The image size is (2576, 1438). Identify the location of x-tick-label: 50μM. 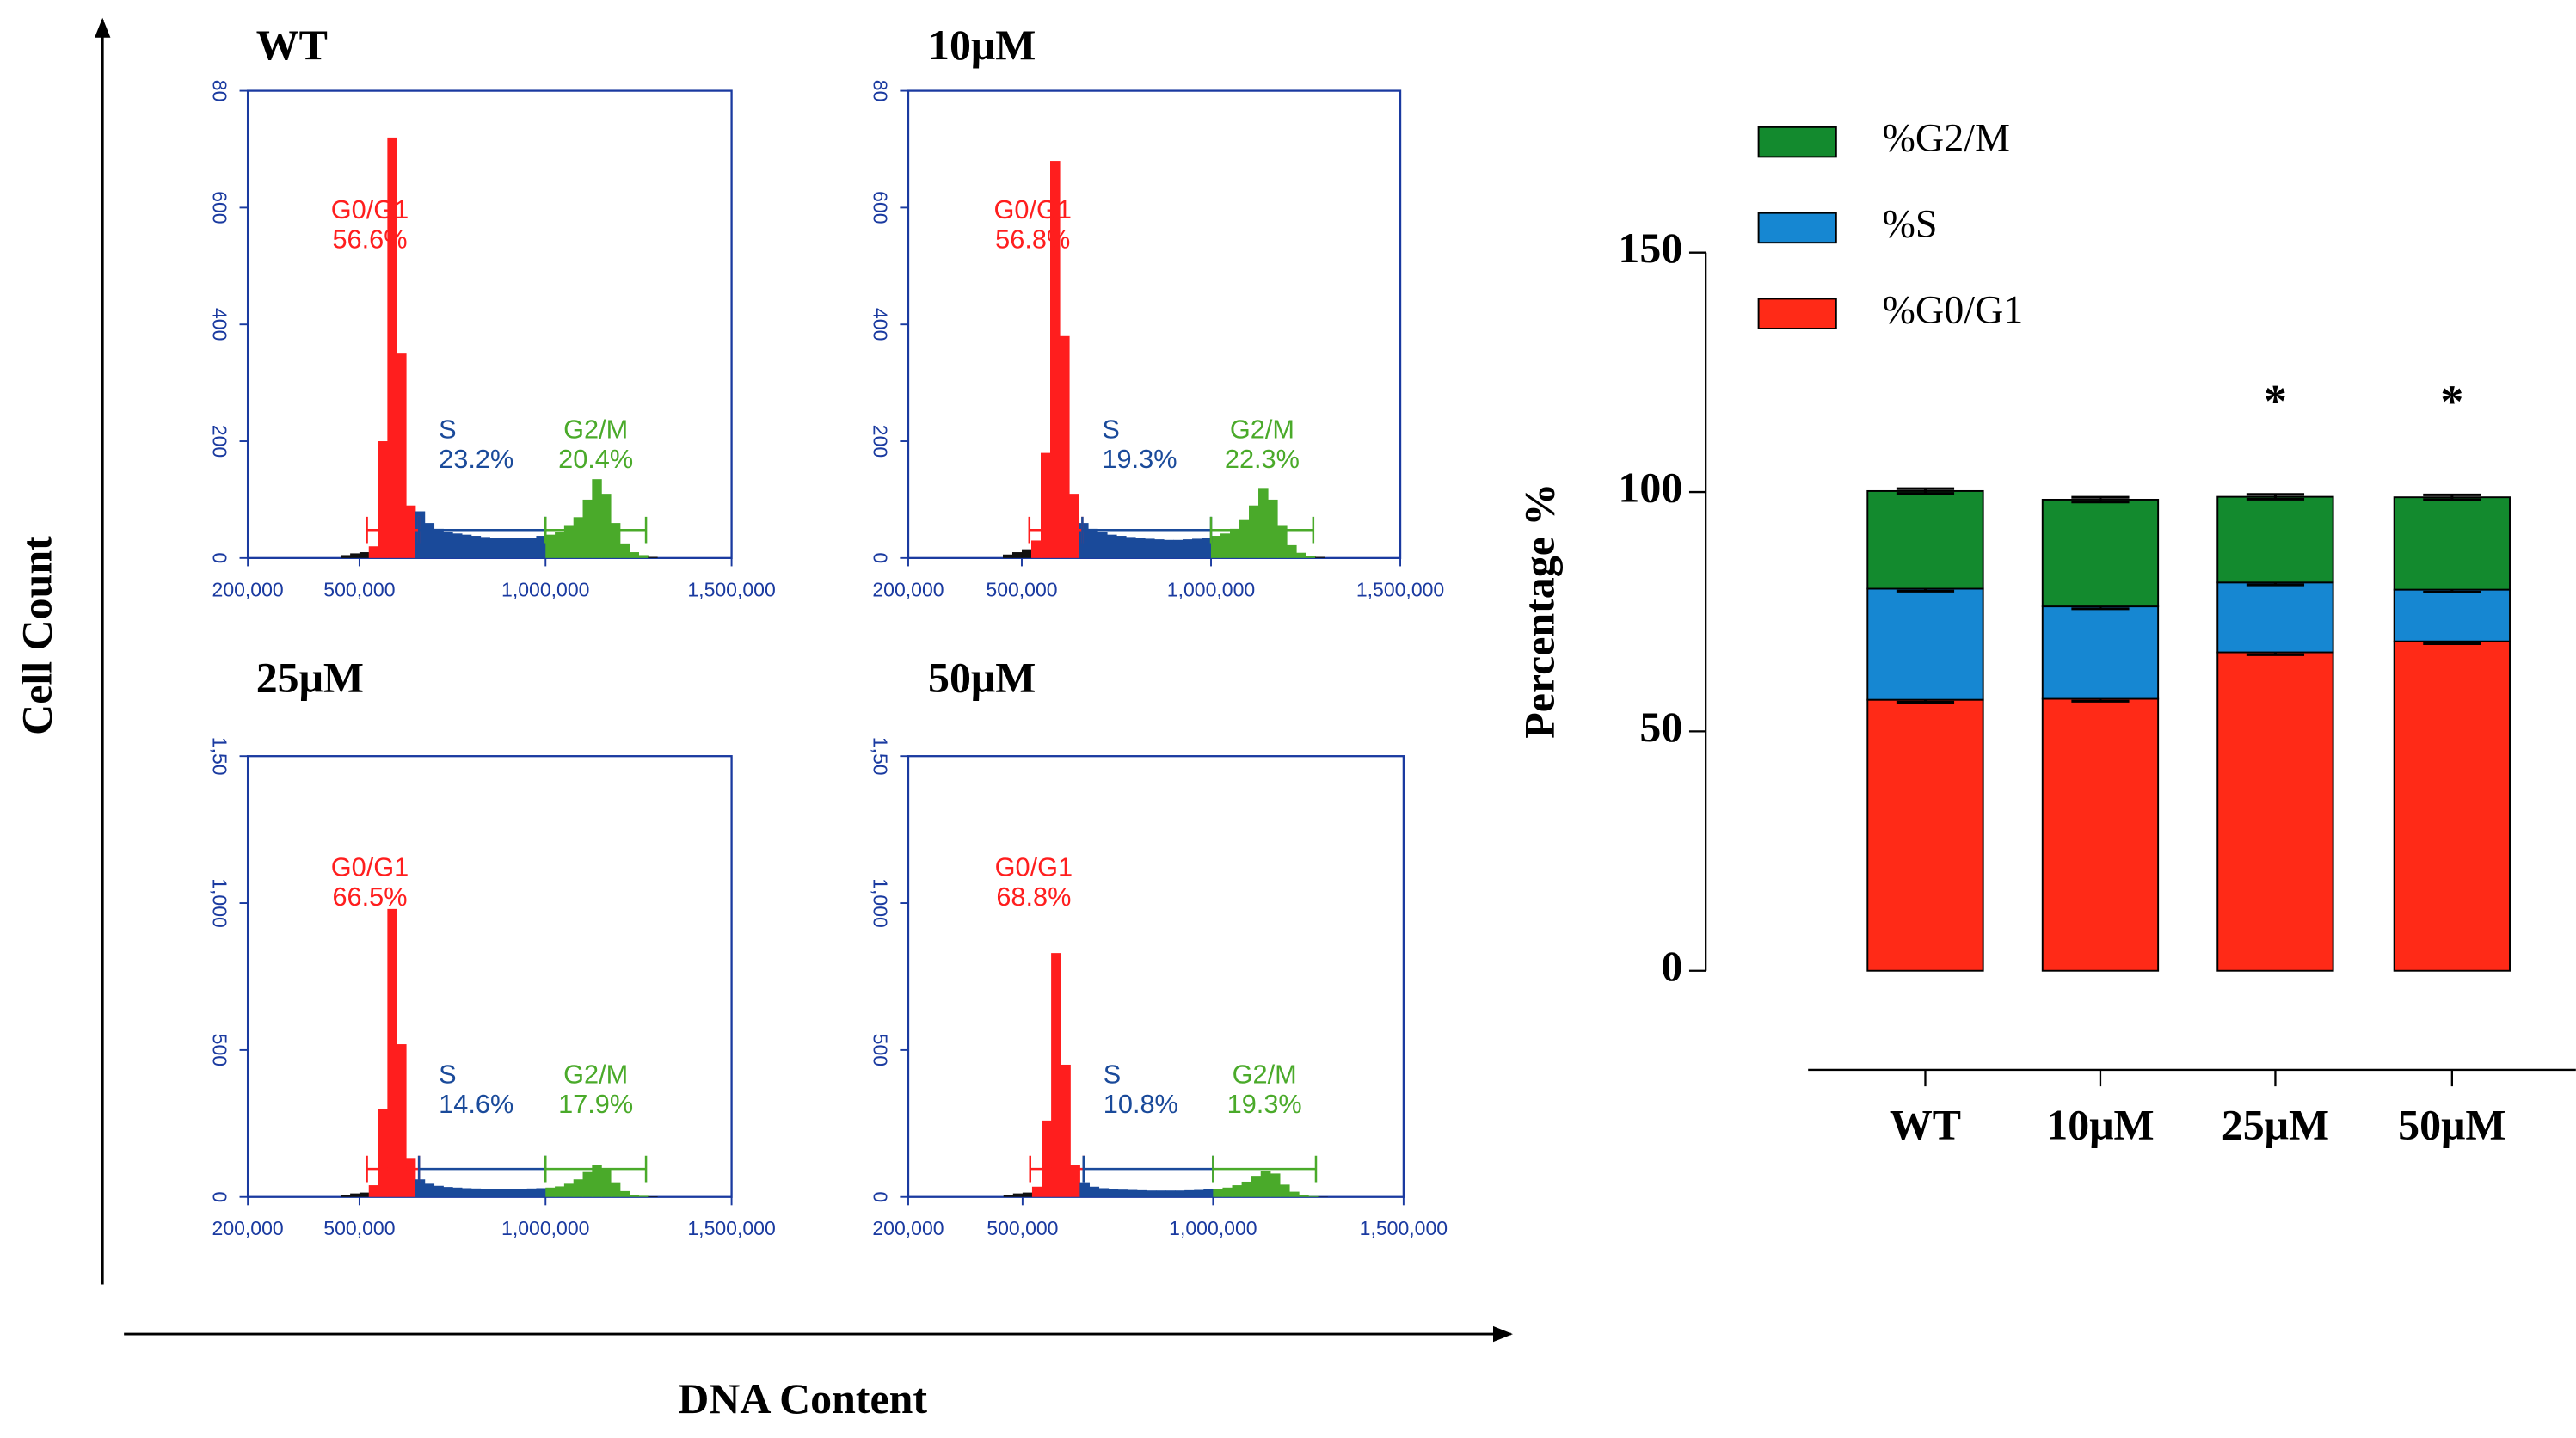
(2451, 1125).